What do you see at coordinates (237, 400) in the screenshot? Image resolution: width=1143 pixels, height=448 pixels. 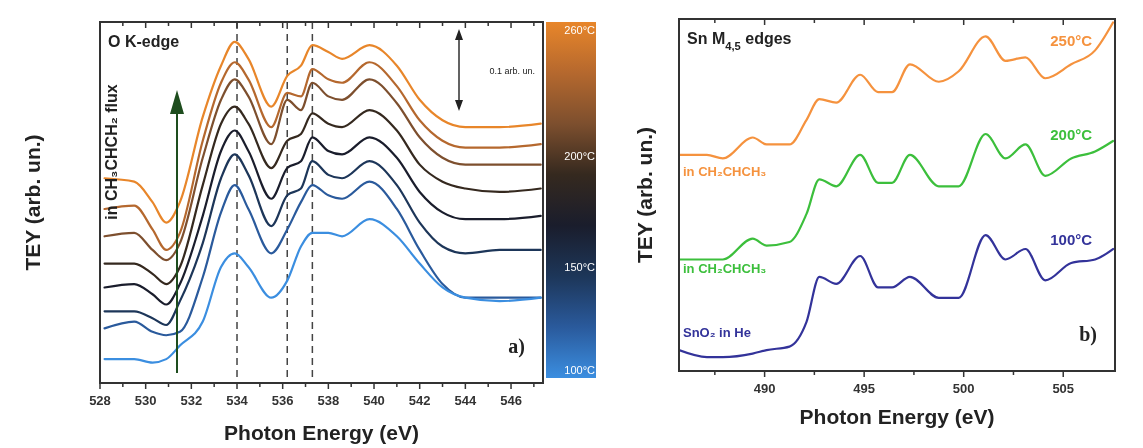 I see `x-tick-label: 534` at bounding box center [237, 400].